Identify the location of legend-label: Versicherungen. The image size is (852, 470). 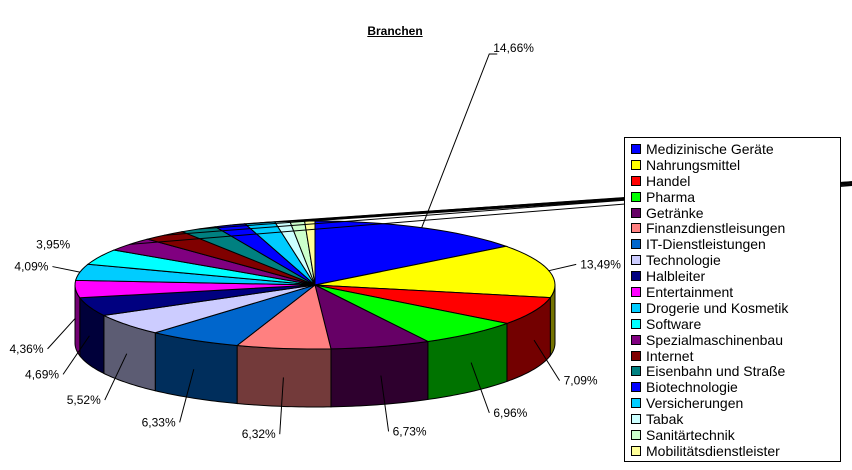
(695, 403).